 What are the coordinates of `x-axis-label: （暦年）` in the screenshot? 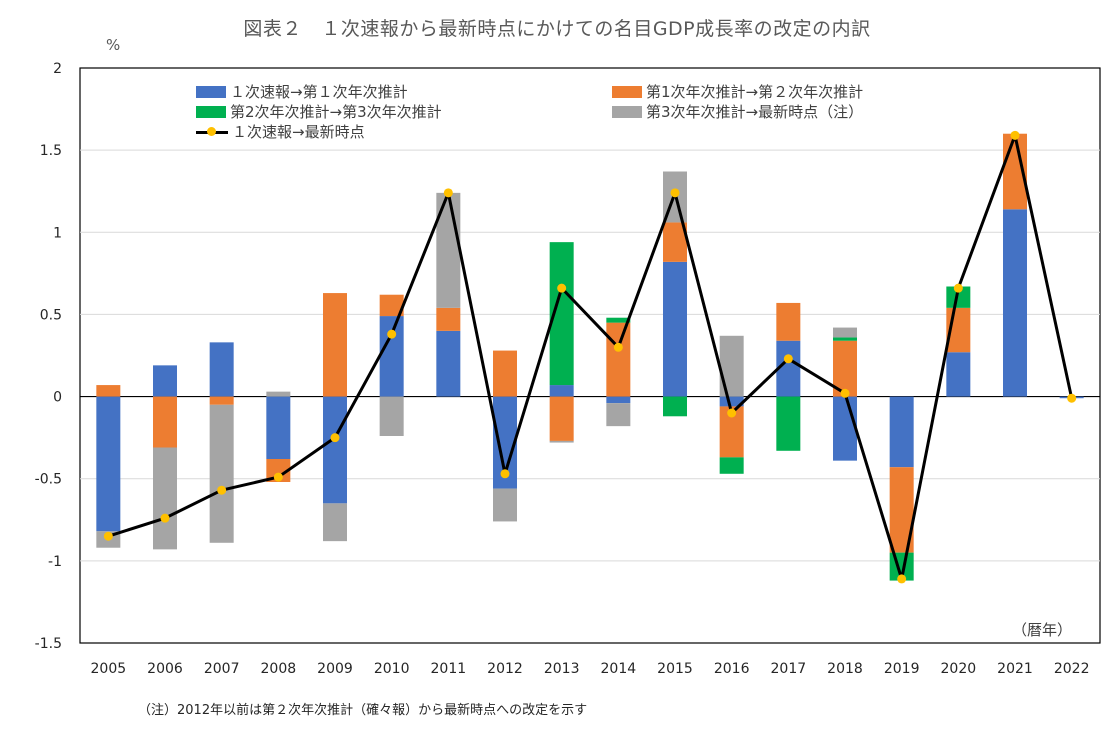 It's located at (1042, 630).